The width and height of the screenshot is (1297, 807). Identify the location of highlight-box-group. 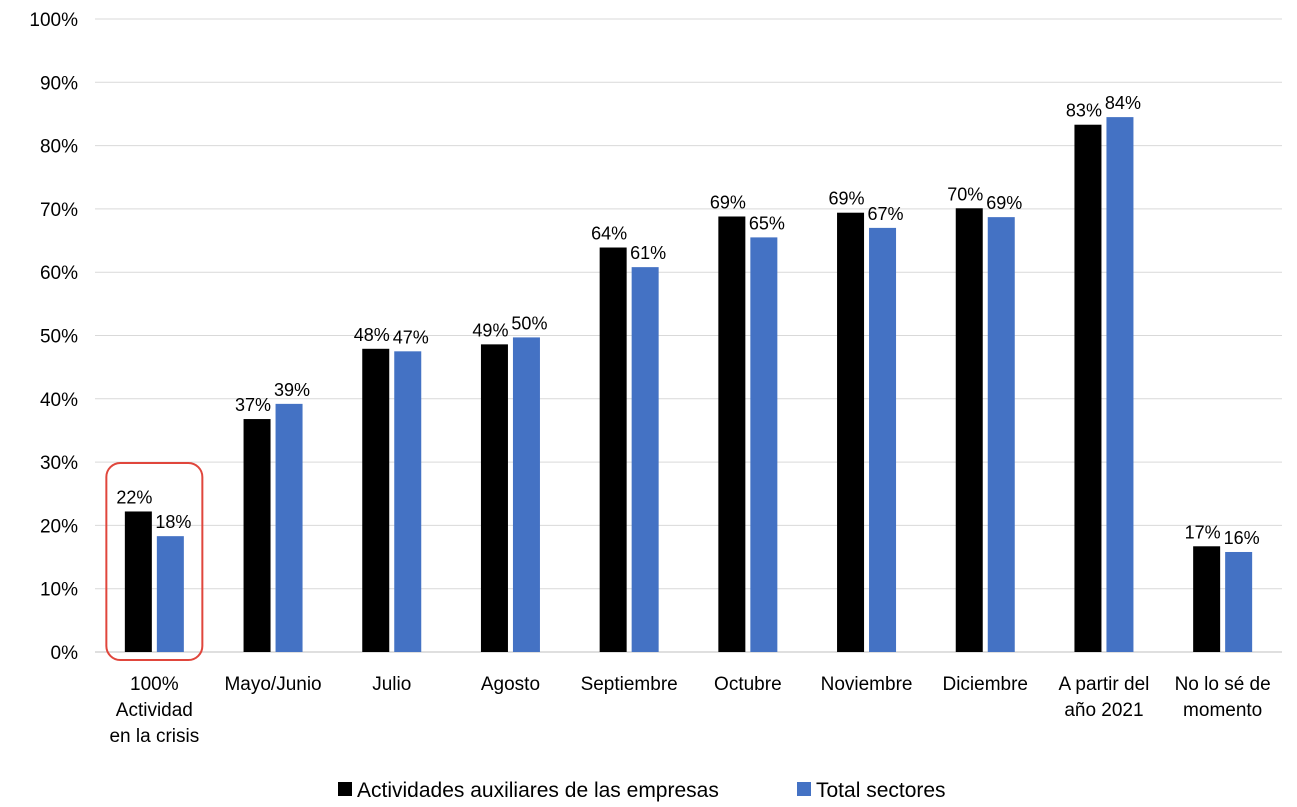
(154, 561).